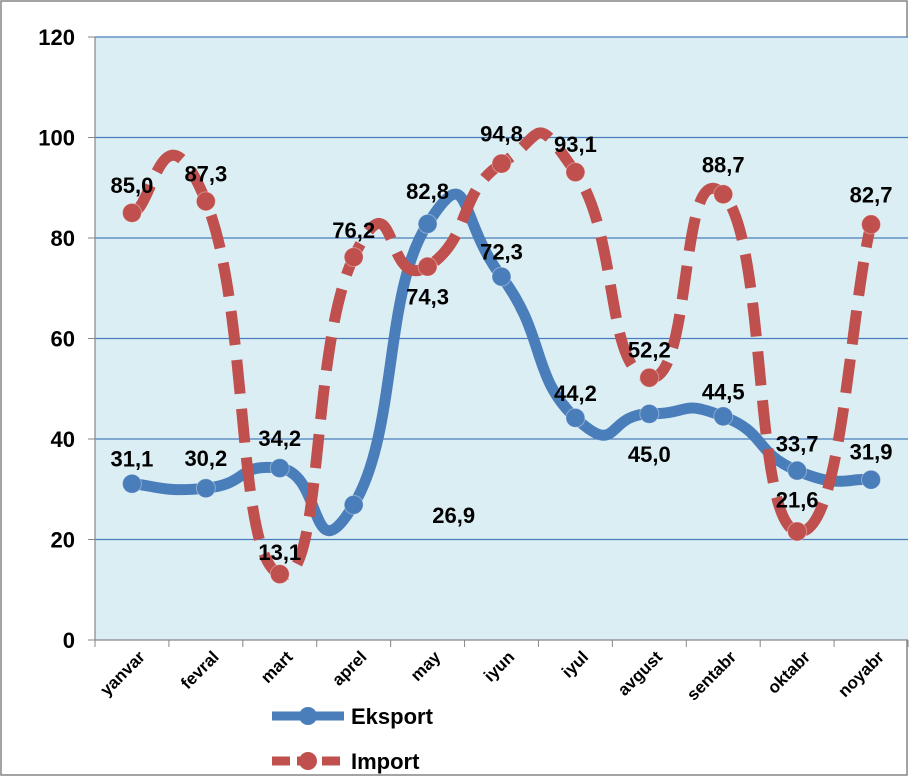 This screenshot has width=910, height=783. What do you see at coordinates (723, 164) in the screenshot?
I see `import-data-label: 88,7` at bounding box center [723, 164].